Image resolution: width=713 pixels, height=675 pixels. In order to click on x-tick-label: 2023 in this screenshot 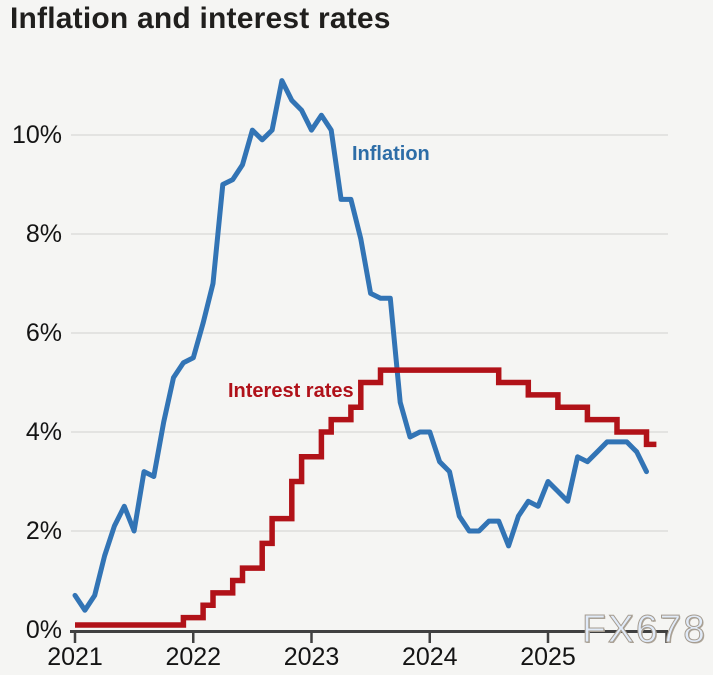, I will do `click(311, 657)`.